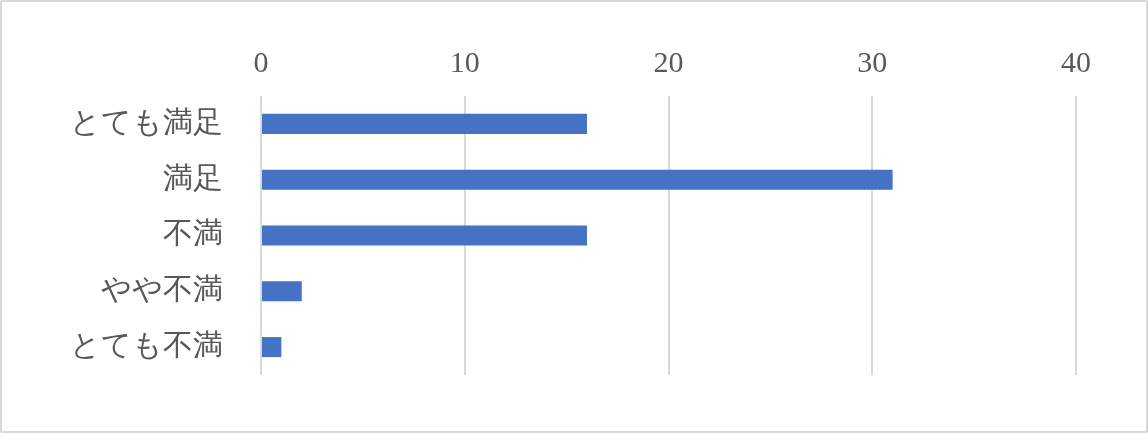 This screenshot has width=1148, height=433. What do you see at coordinates (668, 61) in the screenshot?
I see `x-tick-label: 20` at bounding box center [668, 61].